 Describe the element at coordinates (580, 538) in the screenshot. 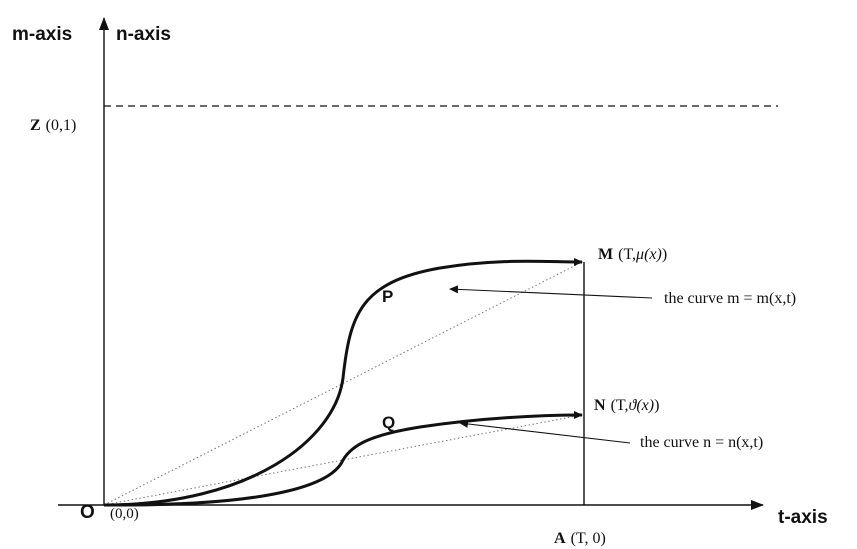

I see `point-a-label: A (T, 0)` at that location.